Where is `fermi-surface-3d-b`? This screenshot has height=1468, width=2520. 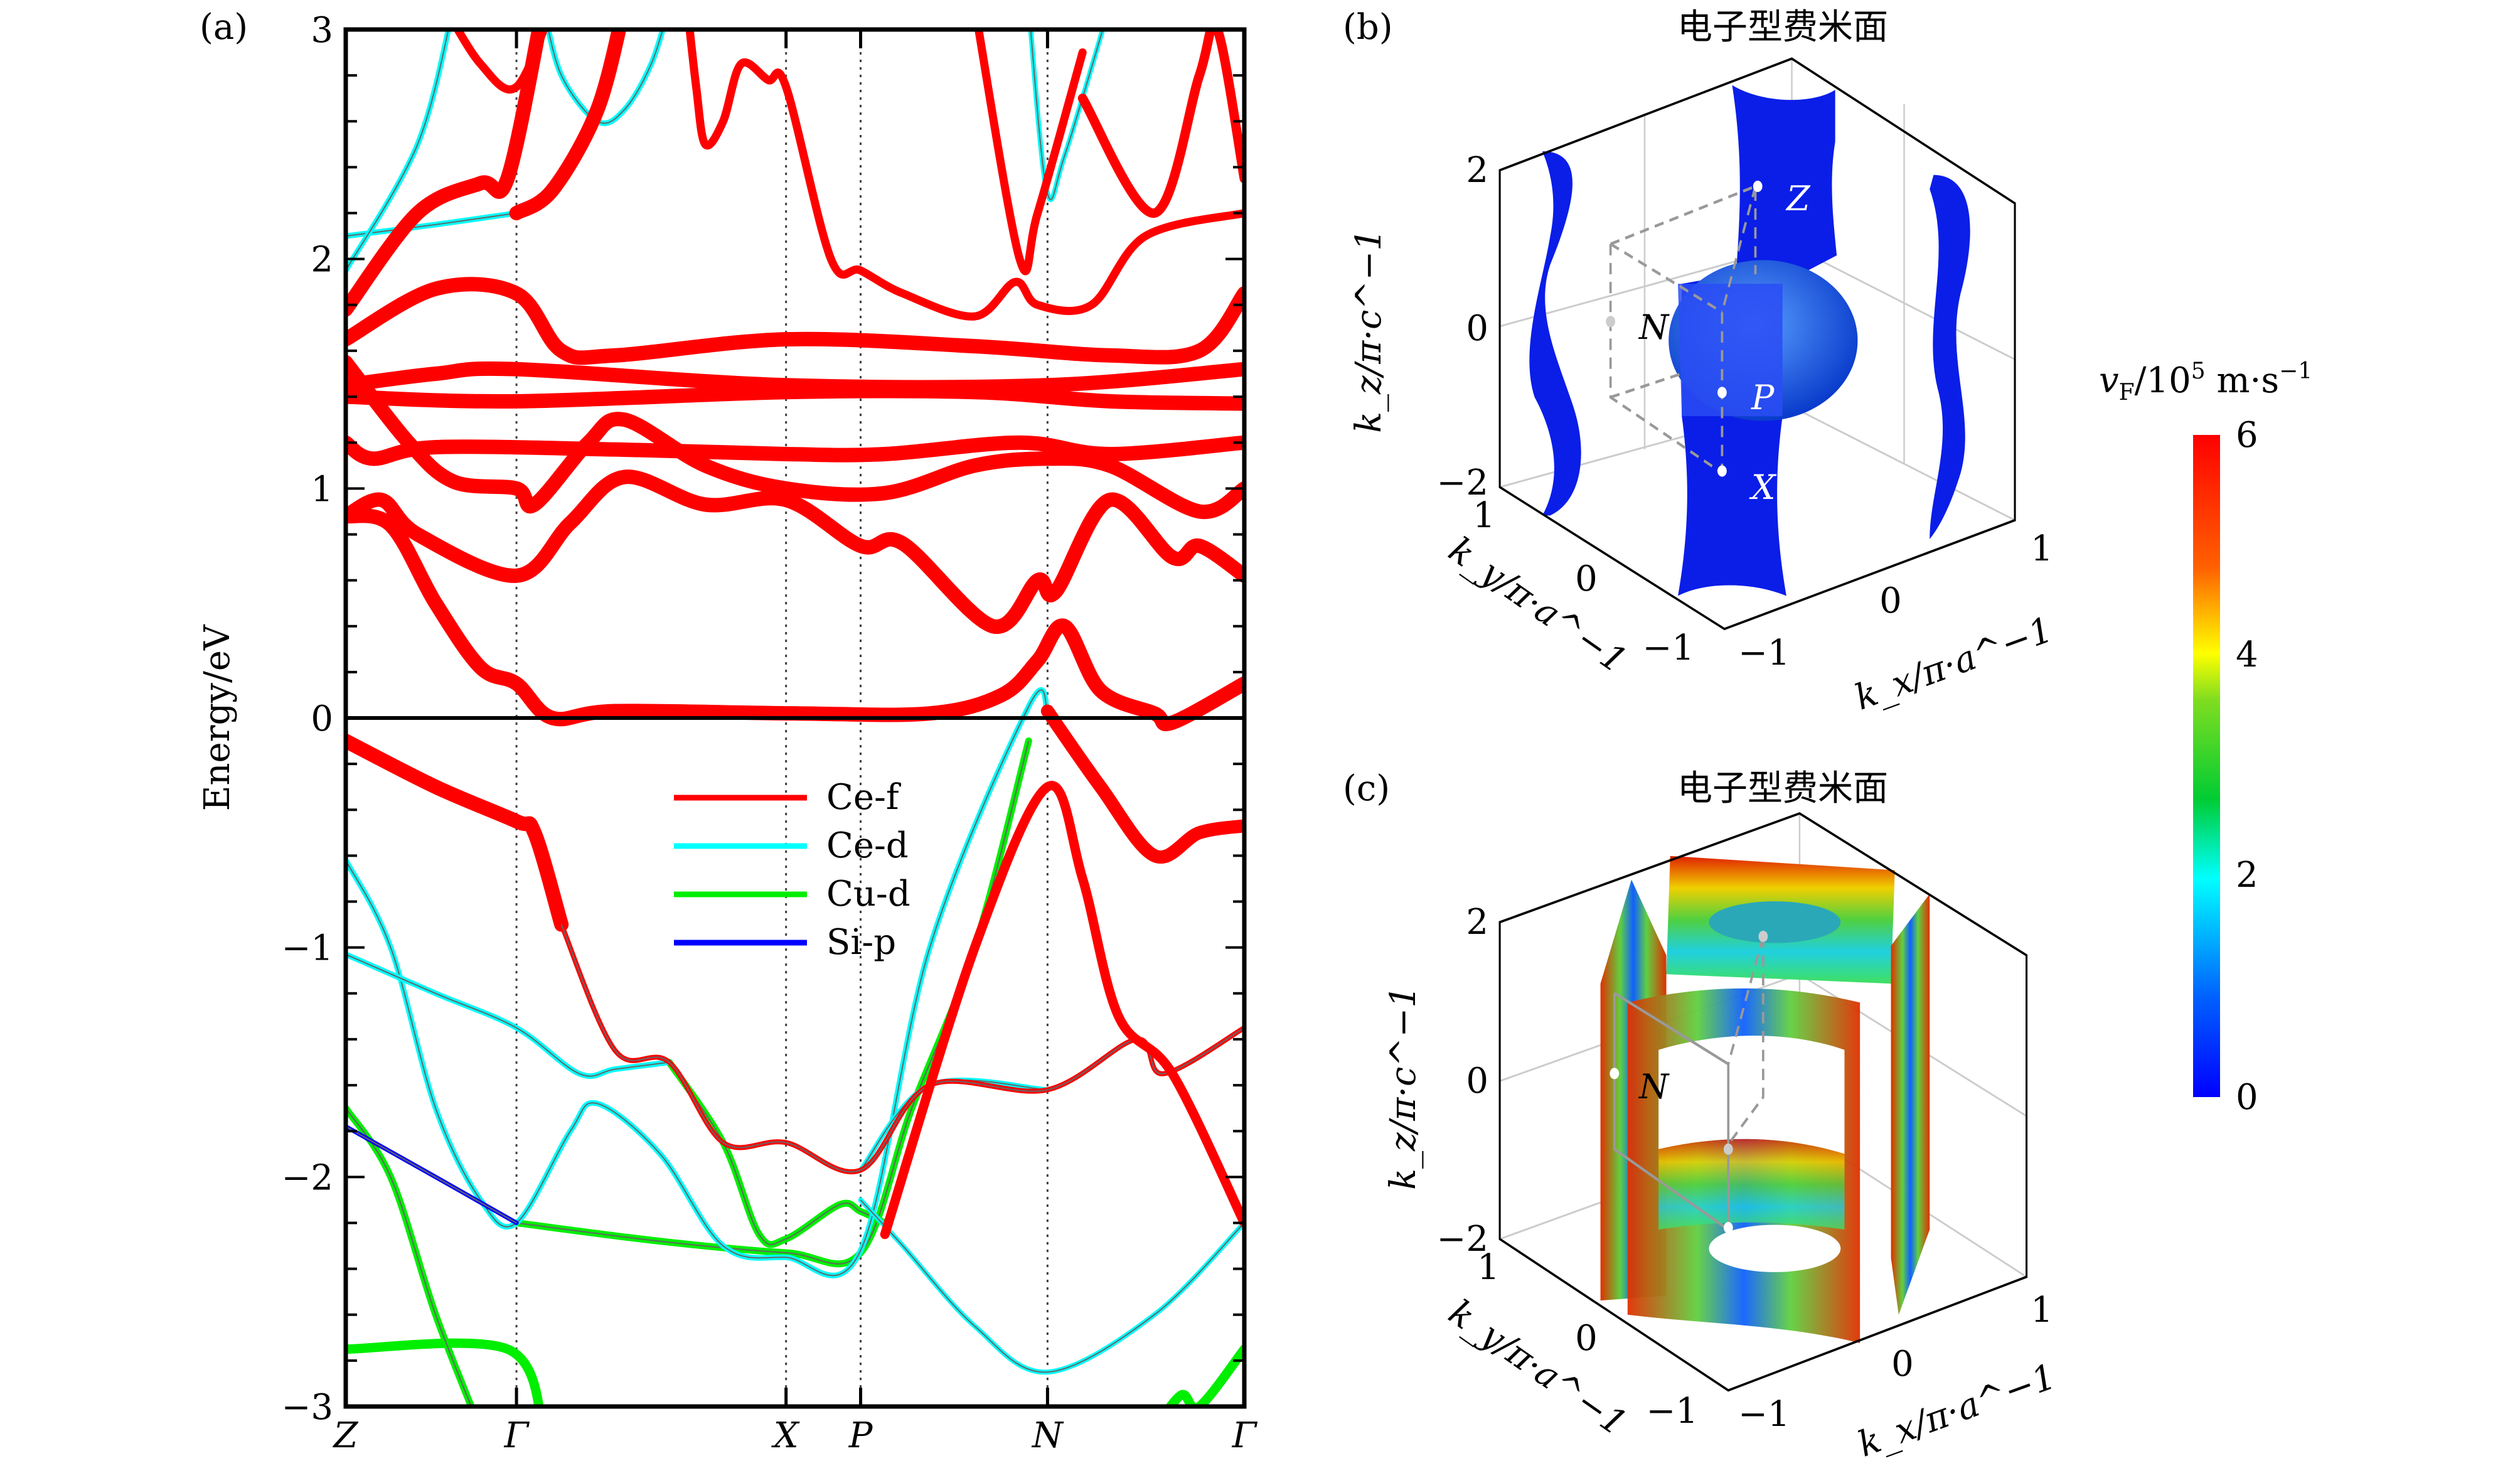
fermi-surface-3d-b is located at coordinates (1757, 344).